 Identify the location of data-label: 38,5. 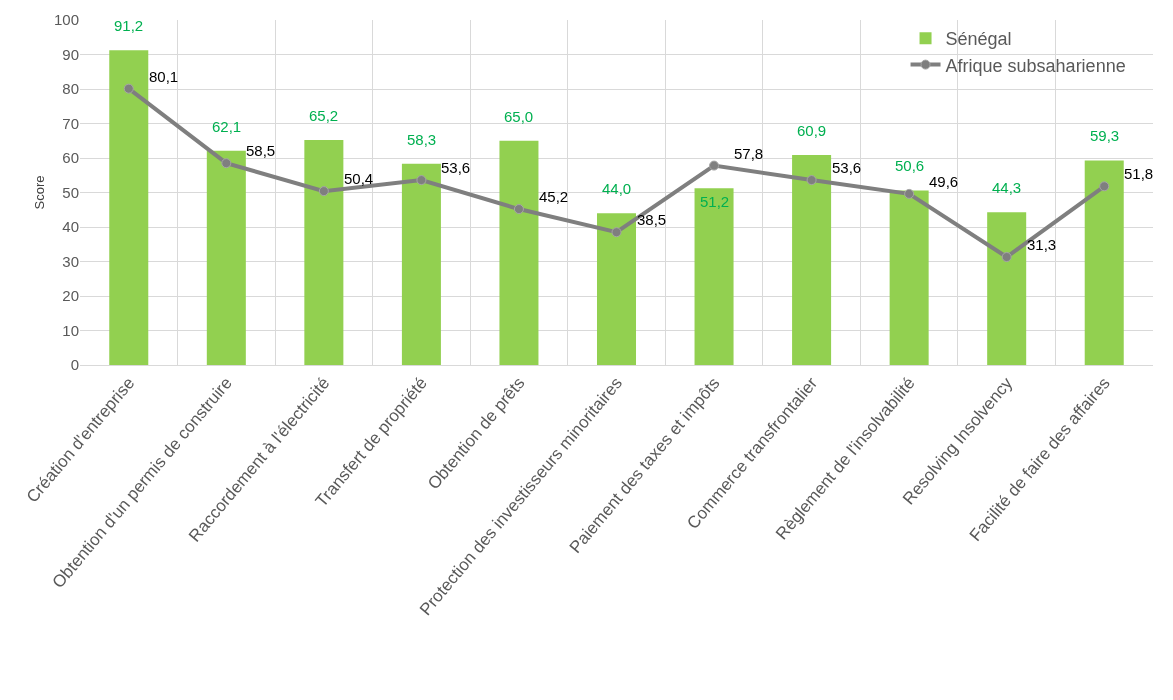
(652, 219).